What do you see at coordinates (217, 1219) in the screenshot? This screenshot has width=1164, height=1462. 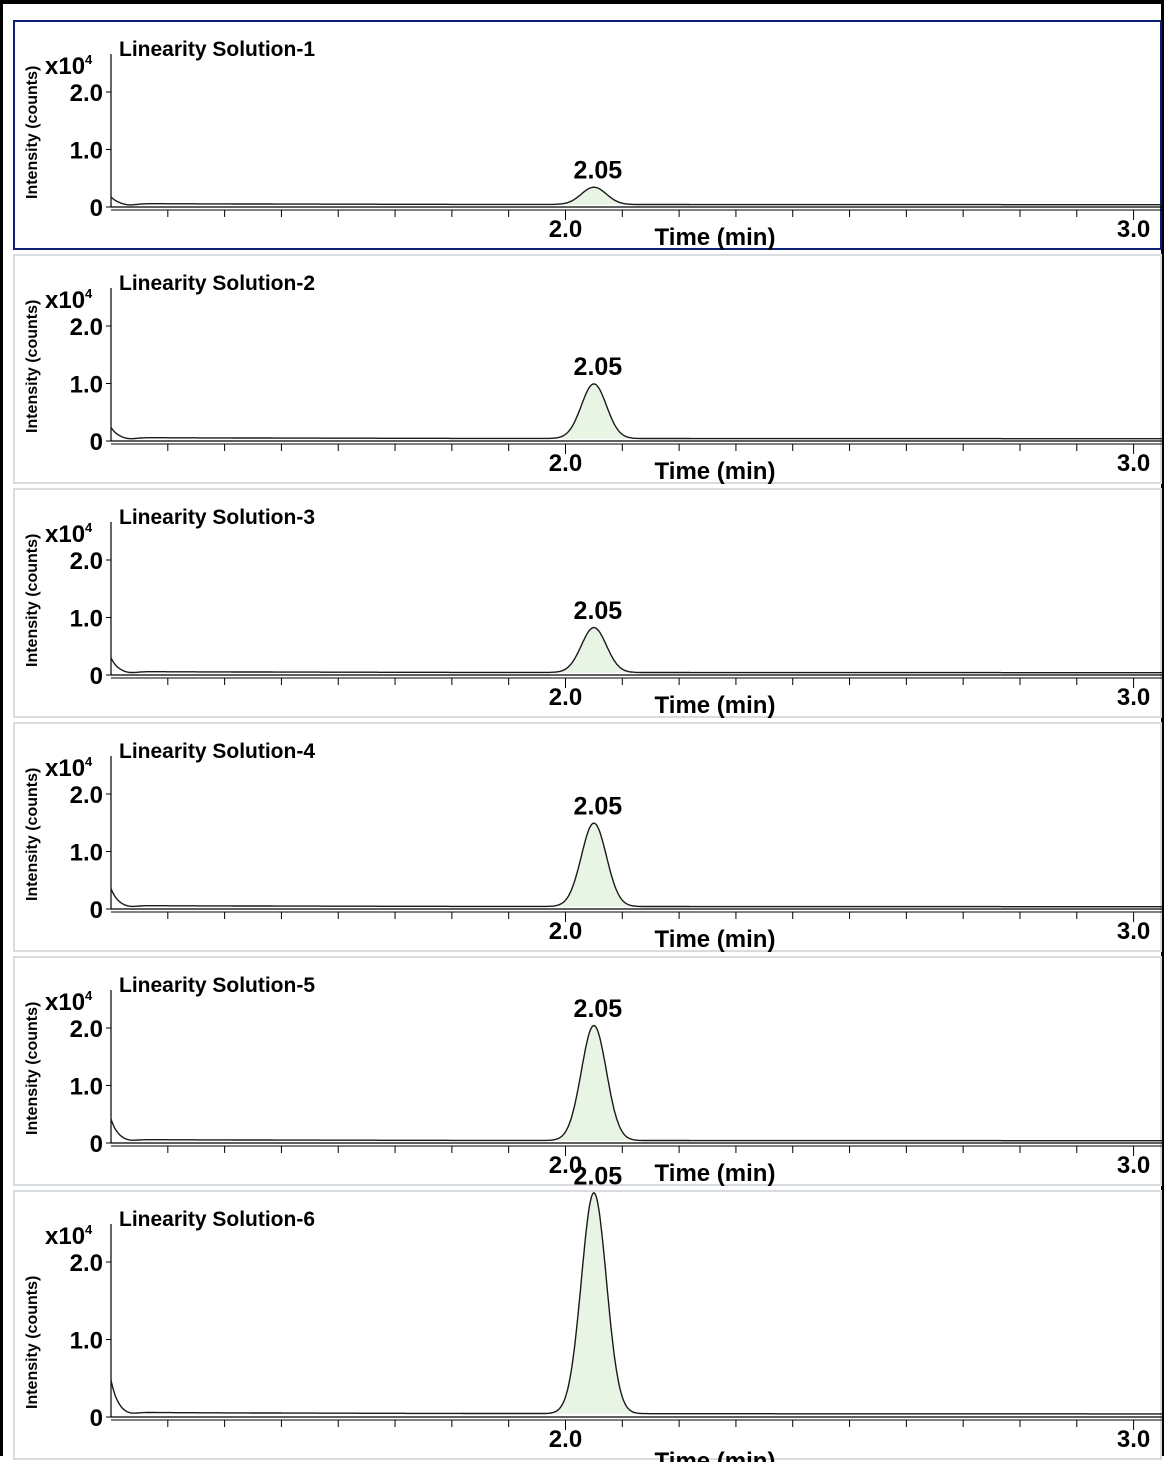 I see `panel-title: Linearity Solution-6` at bounding box center [217, 1219].